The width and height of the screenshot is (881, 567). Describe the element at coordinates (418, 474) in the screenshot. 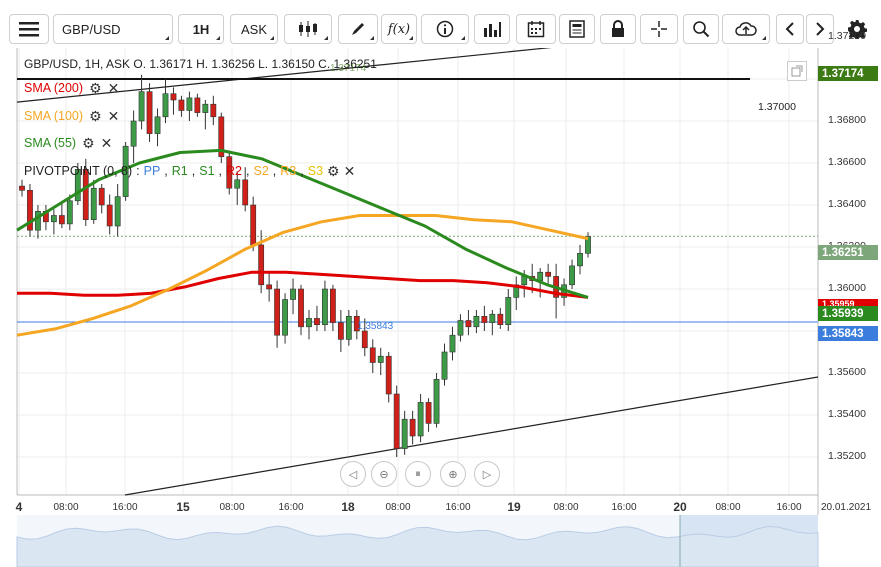

I see `reset-view-button: ⏸` at that location.